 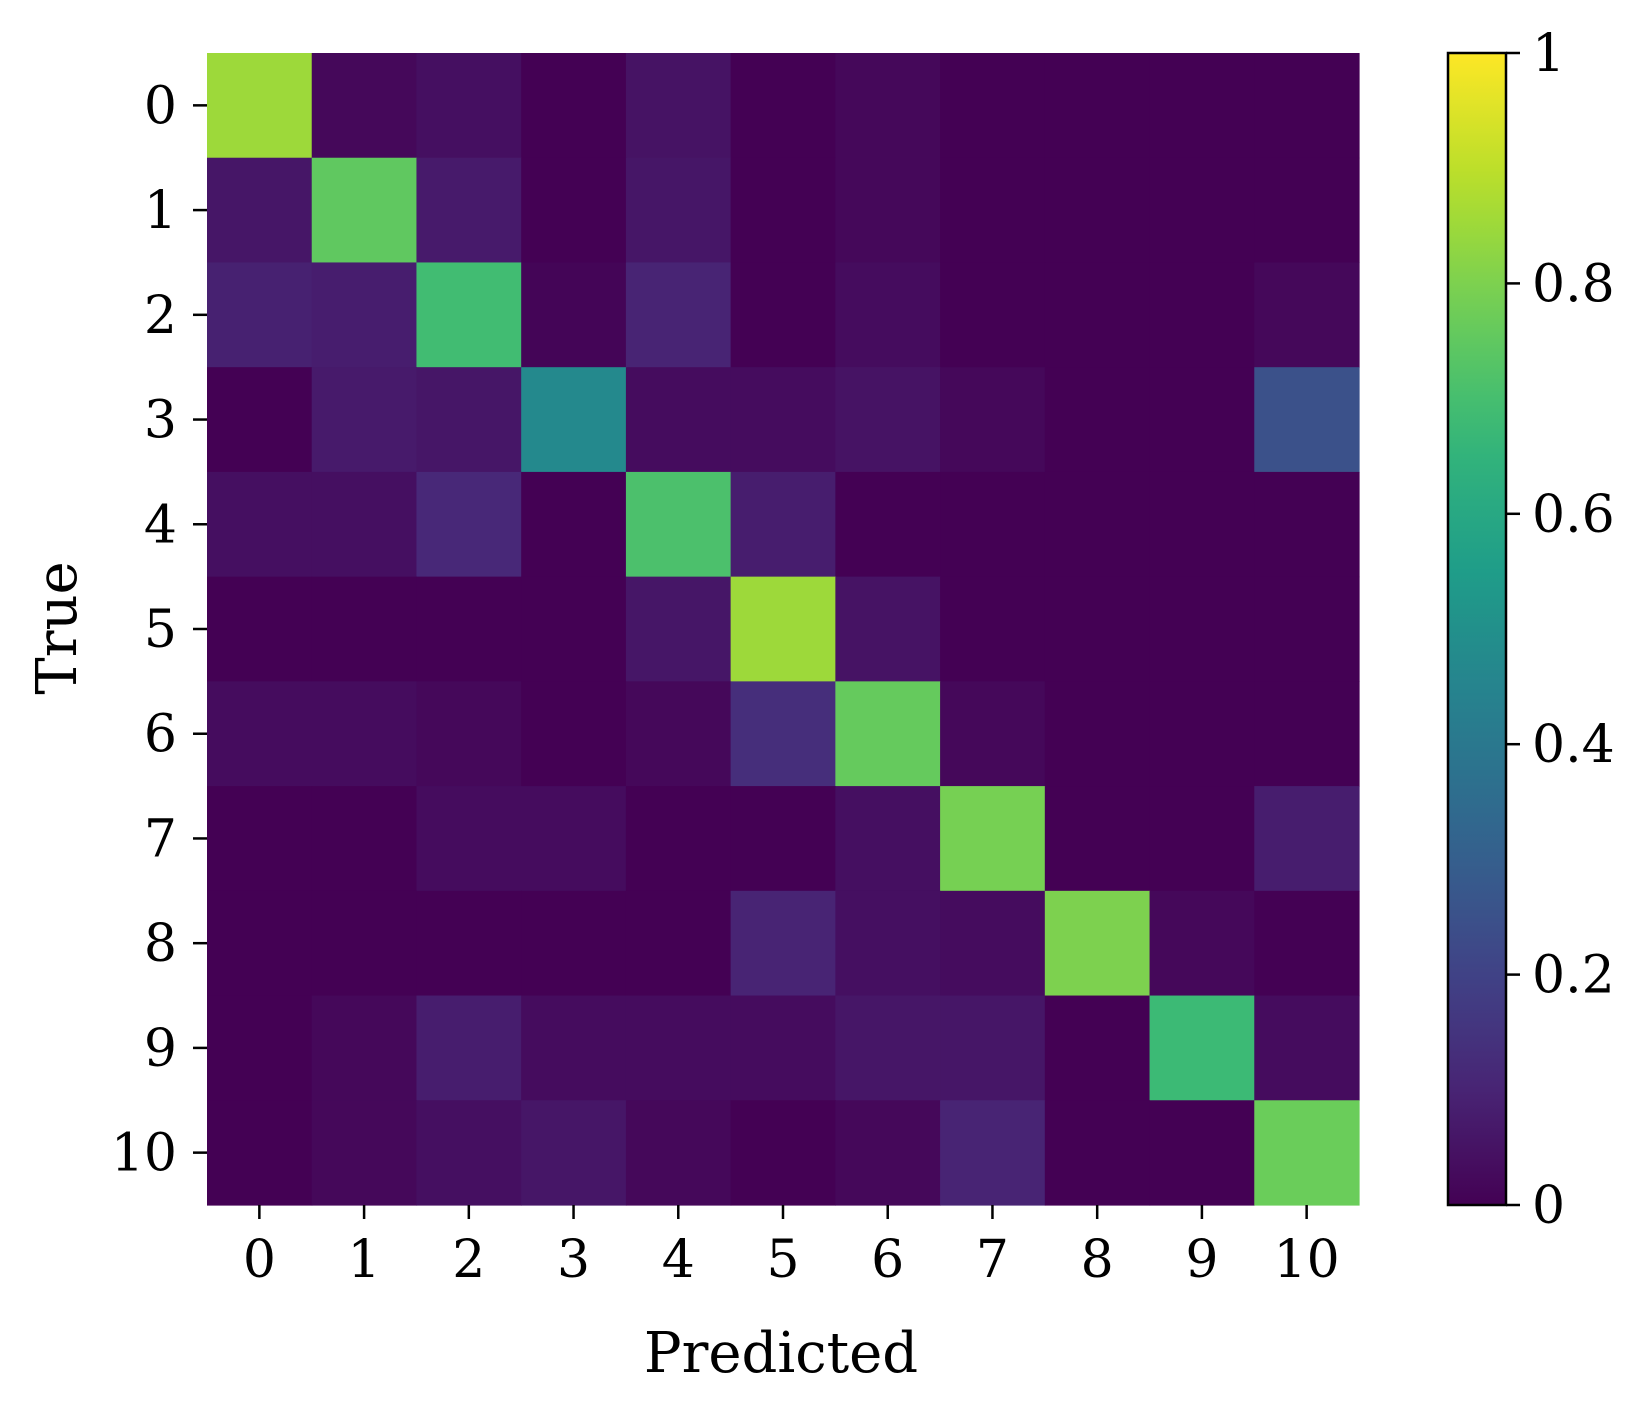 What do you see at coordinates (573, 1260) in the screenshot?
I see `x-tick-label: 3` at bounding box center [573, 1260].